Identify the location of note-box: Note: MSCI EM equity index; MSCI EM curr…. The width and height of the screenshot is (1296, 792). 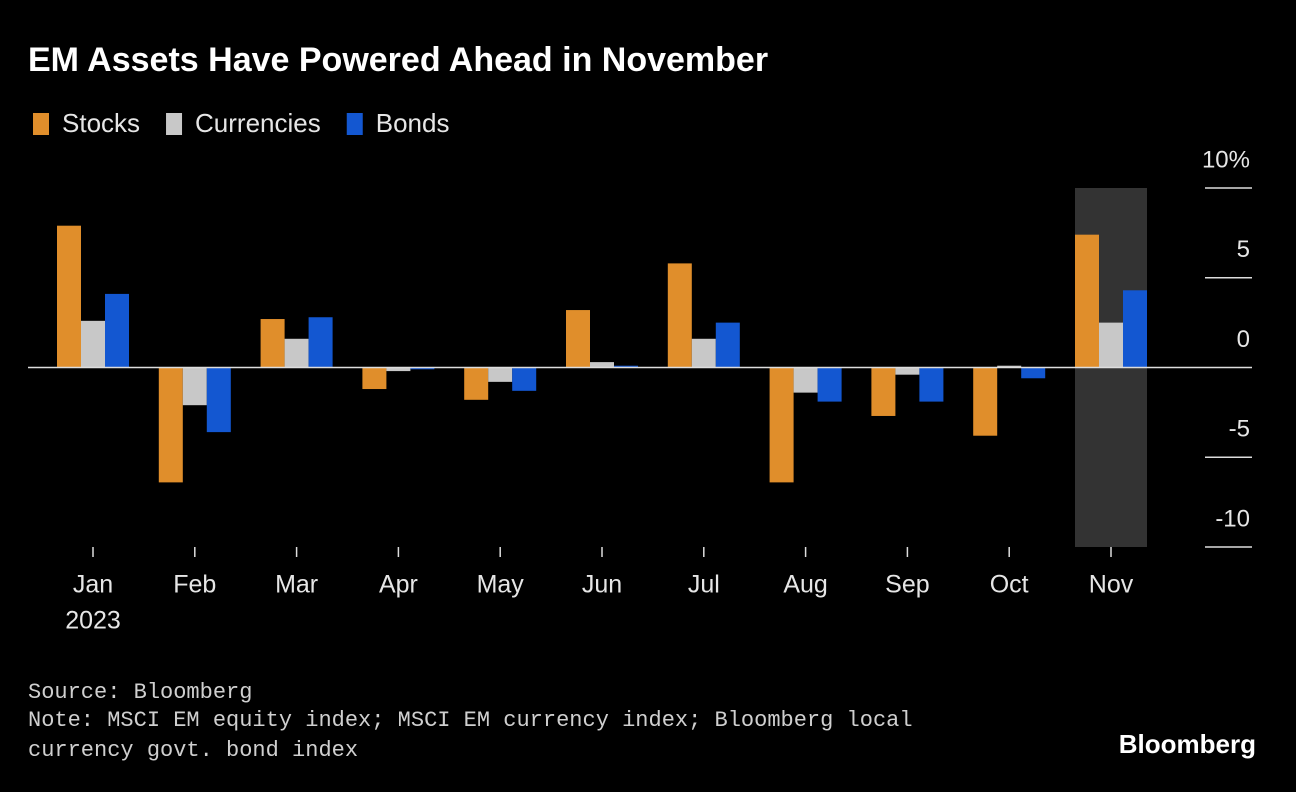
(470, 735).